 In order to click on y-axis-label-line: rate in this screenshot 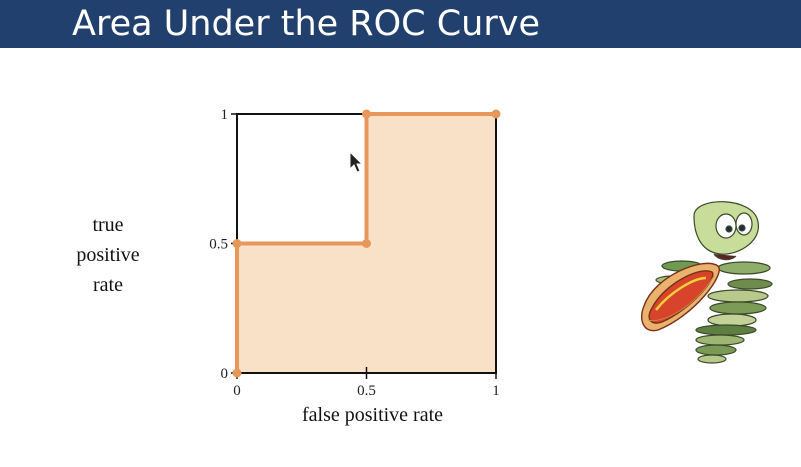, I will do `click(108, 285)`.